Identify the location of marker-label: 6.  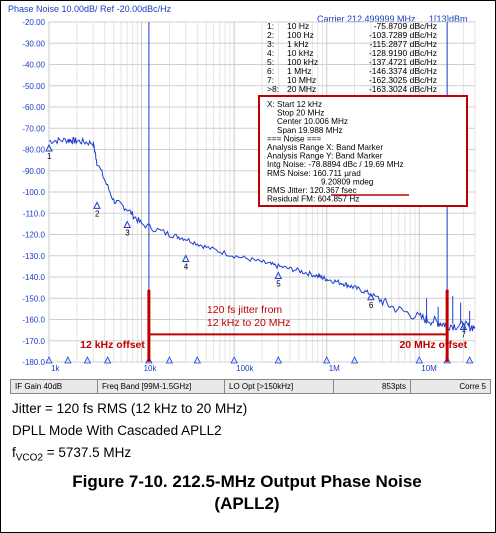
(371, 305).